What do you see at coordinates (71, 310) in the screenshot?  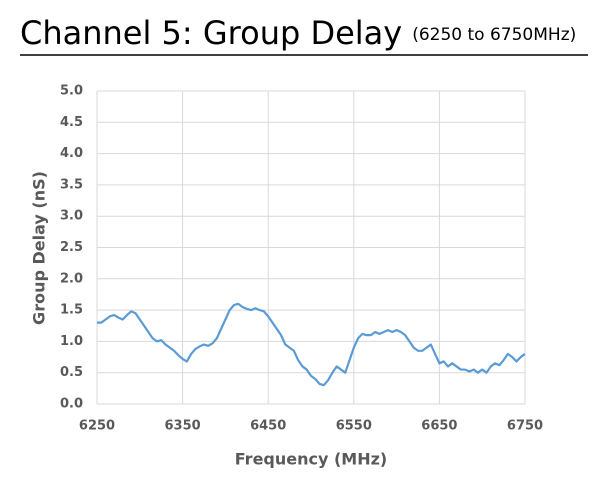 I see `y-tick-label: 1.5` at bounding box center [71, 310].